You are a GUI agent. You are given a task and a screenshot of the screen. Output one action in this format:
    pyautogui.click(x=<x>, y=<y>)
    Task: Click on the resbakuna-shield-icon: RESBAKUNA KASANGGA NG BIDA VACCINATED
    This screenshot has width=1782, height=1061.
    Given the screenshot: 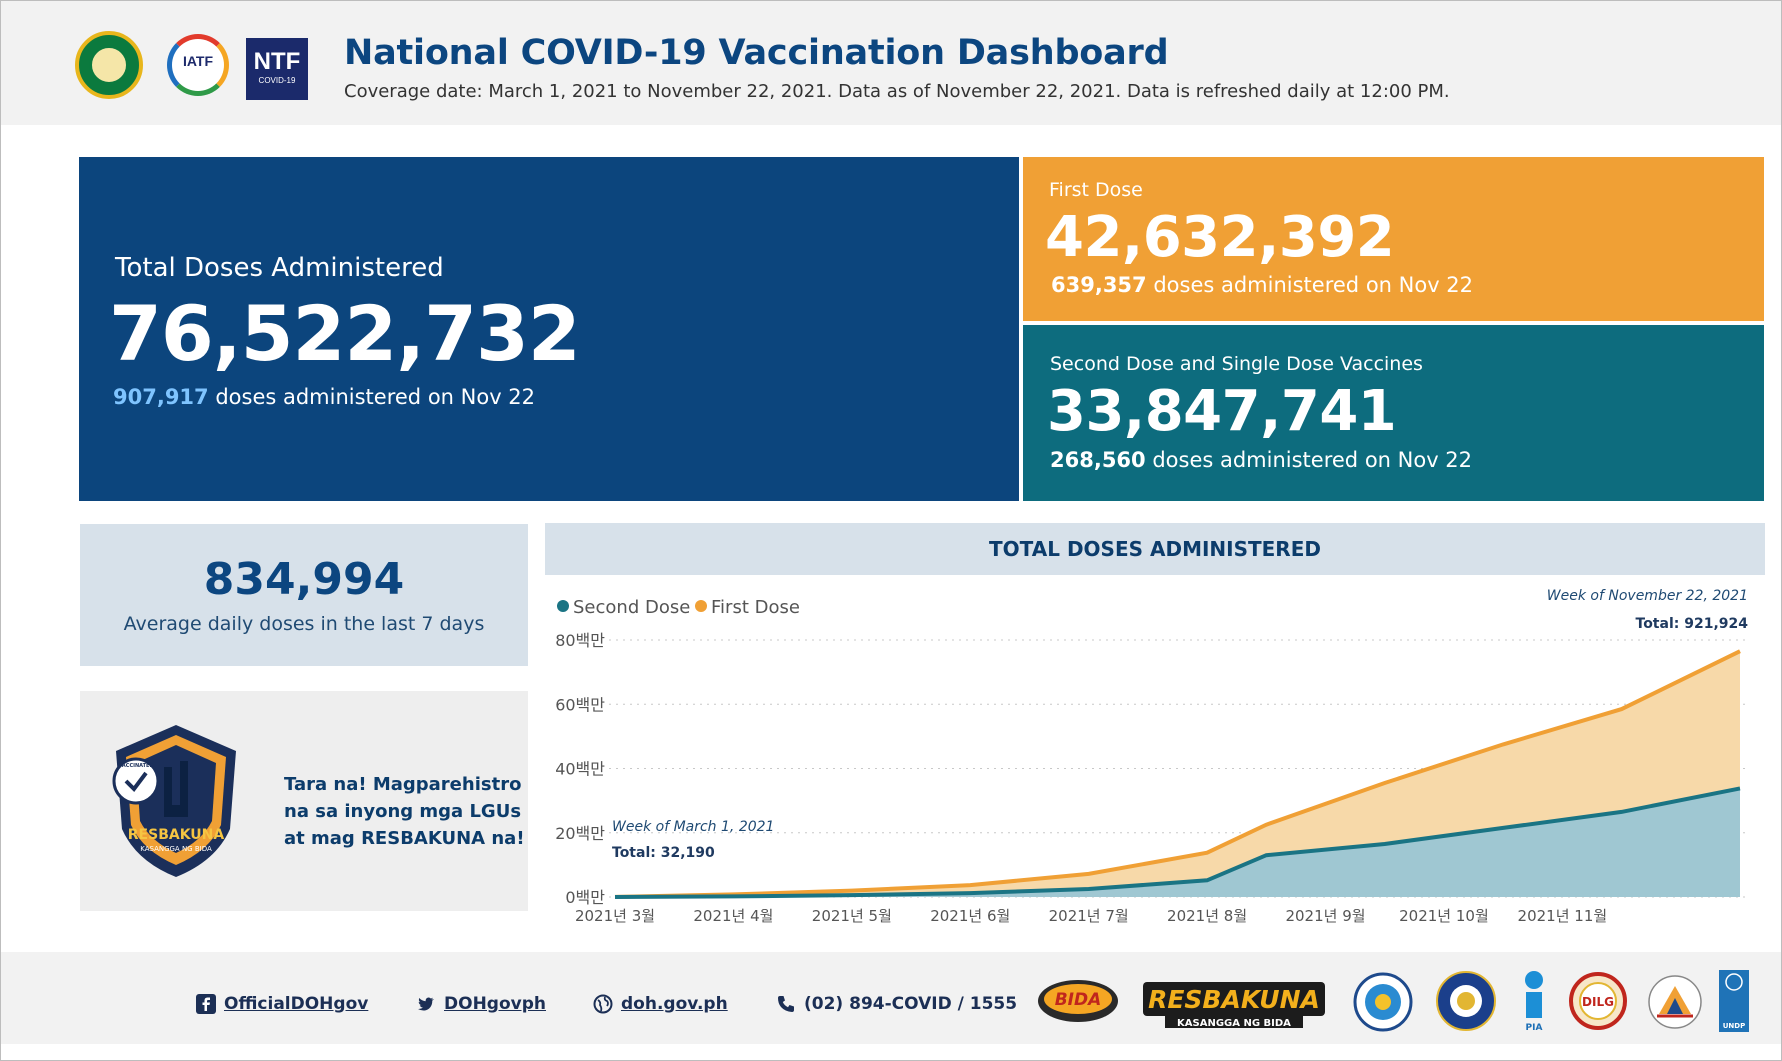 What is the action you would take?
    pyautogui.click(x=174, y=801)
    